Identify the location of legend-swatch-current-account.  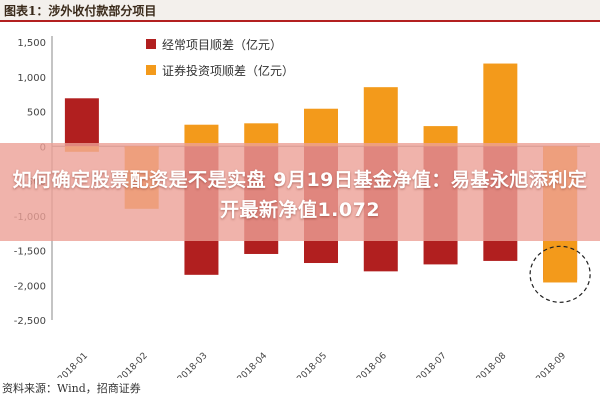
(151, 44).